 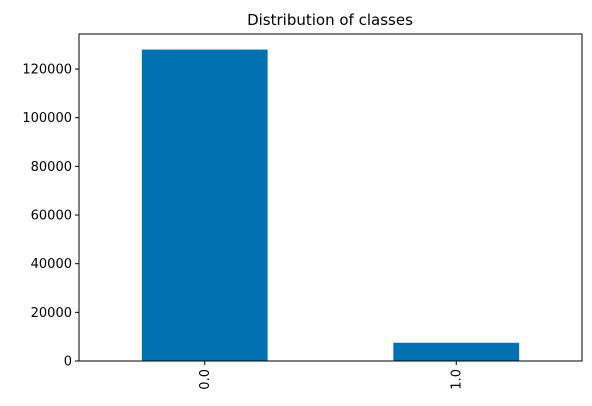 What do you see at coordinates (331, 375) in the screenshot?
I see `x-axis: 0.0 1.0` at bounding box center [331, 375].